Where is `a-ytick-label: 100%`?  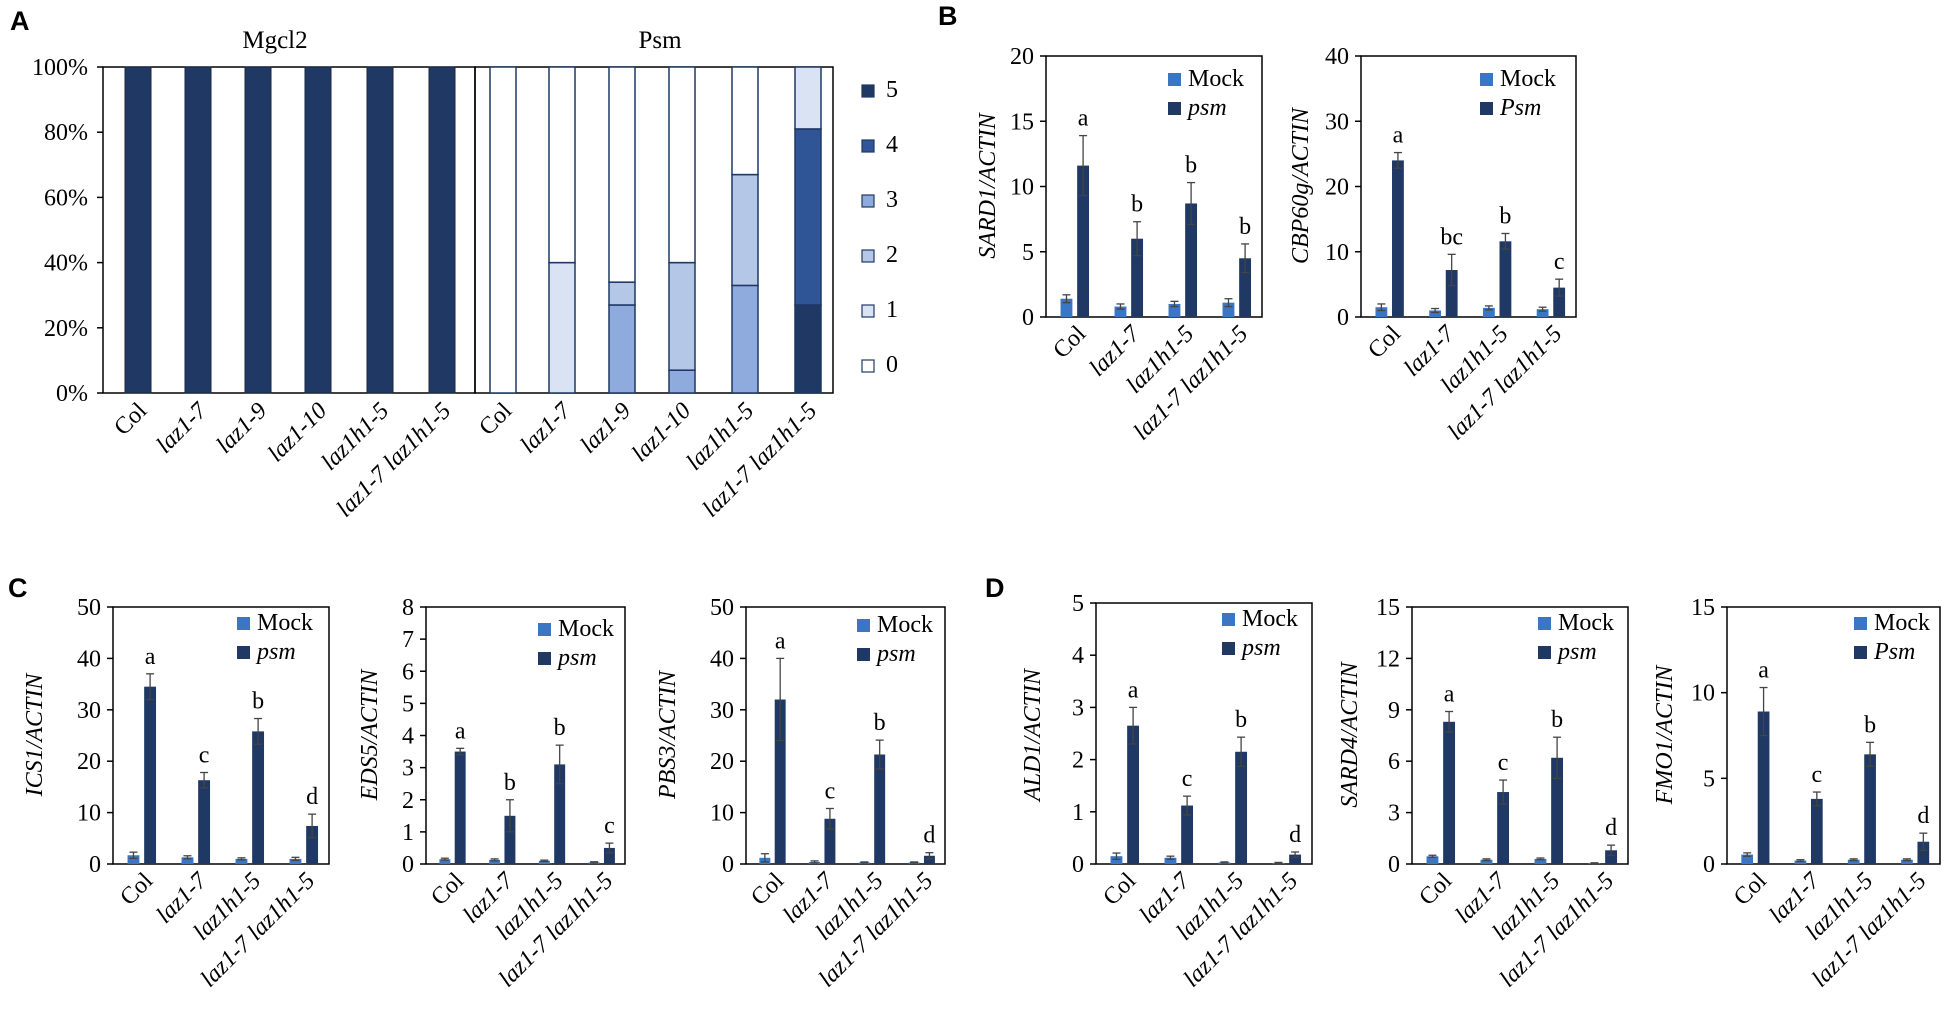
a-ytick-label: 100% is located at coordinates (60, 68).